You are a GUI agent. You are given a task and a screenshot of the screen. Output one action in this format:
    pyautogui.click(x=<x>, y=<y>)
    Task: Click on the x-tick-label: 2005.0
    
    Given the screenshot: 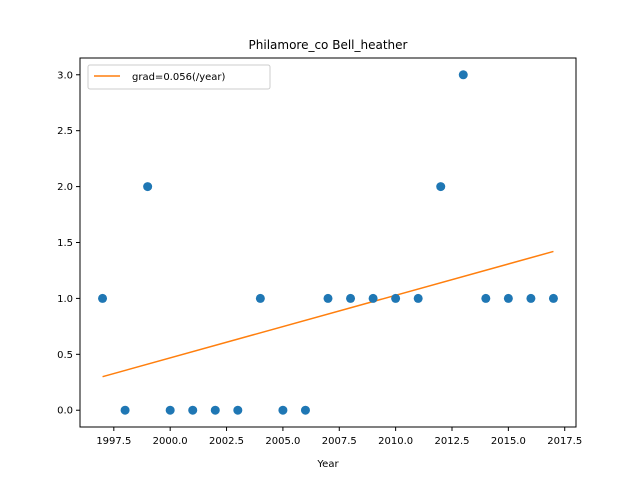 What is the action you would take?
    pyautogui.click(x=282, y=441)
    